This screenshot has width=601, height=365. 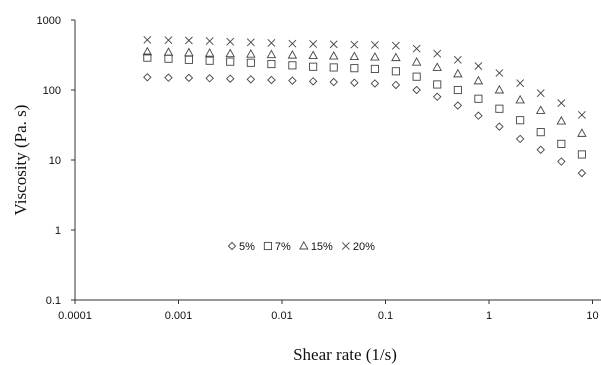 What do you see at coordinates (322, 247) in the screenshot?
I see `legend-label: 15%` at bounding box center [322, 247].